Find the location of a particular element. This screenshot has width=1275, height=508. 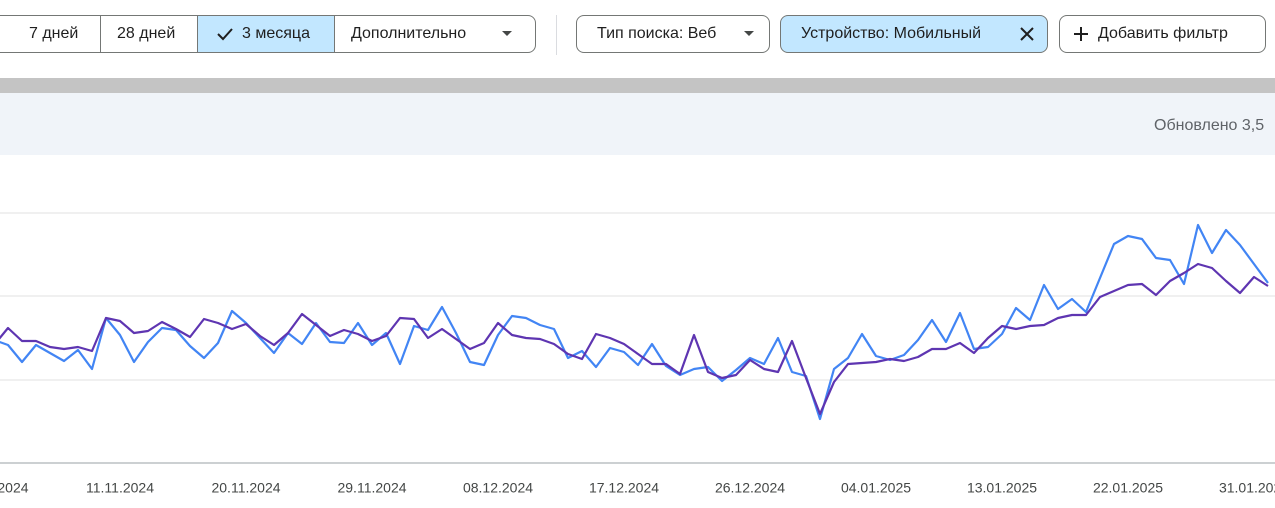

filter-device: Устройство: Мобильный is located at coordinates (914, 34).